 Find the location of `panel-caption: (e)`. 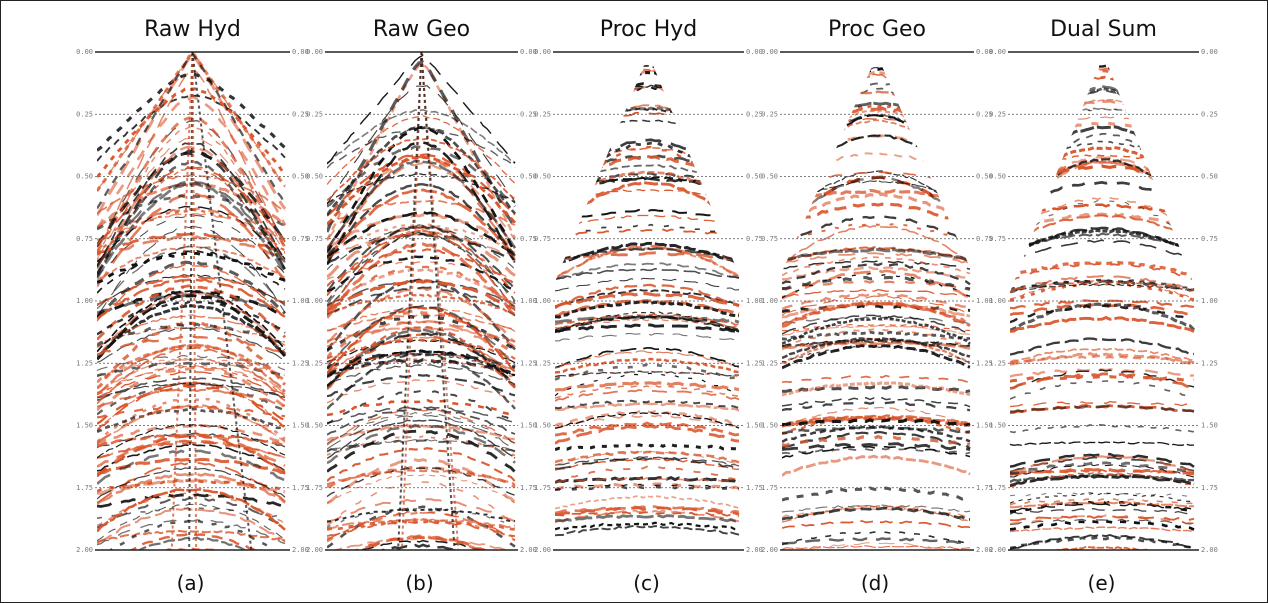

panel-caption: (e) is located at coordinates (1102, 583).